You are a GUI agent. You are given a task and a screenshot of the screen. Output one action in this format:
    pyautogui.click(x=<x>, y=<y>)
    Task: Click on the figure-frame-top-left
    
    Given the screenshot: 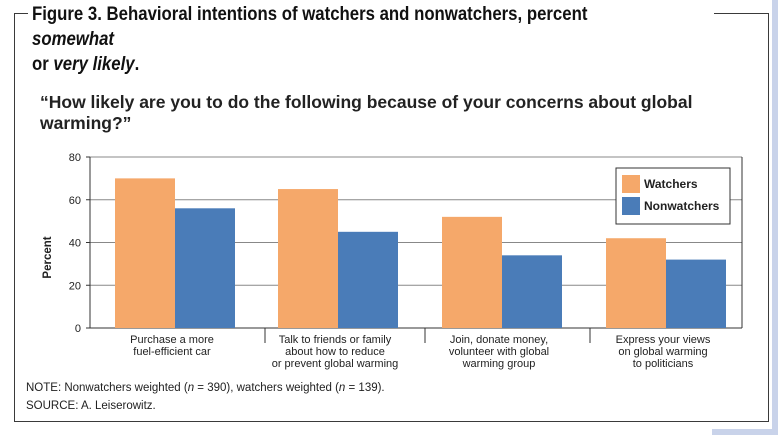 What is the action you would take?
    pyautogui.click(x=21, y=13)
    